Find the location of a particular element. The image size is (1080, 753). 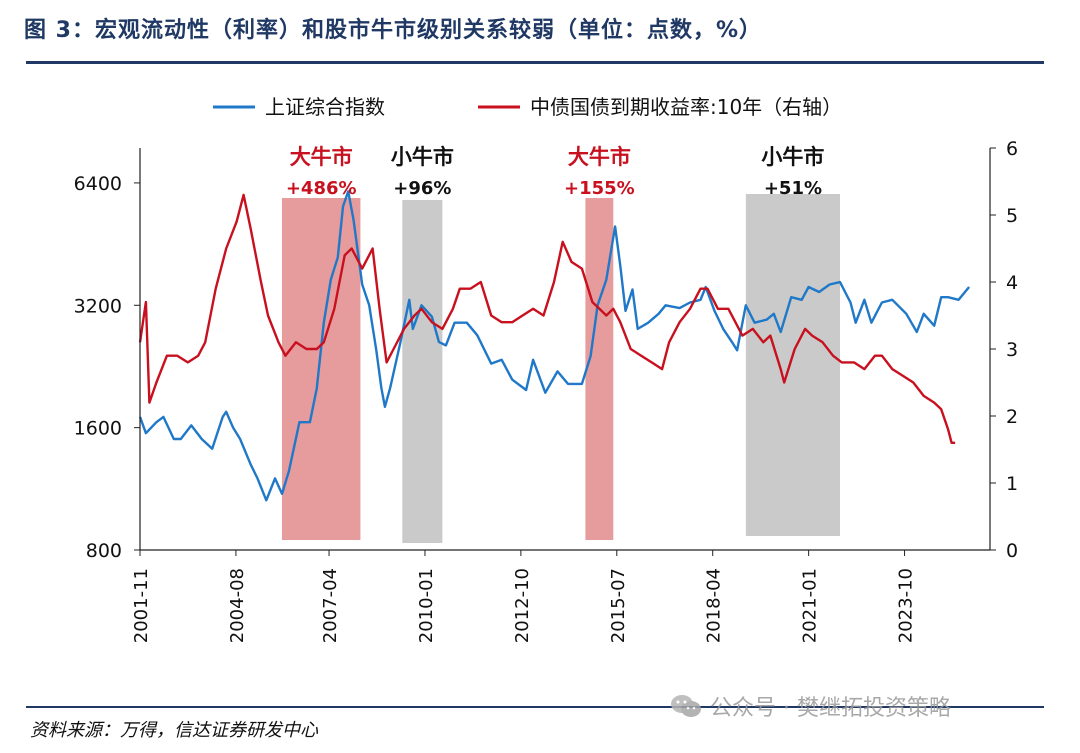

annotation-change-3: +155% is located at coordinates (599, 188).